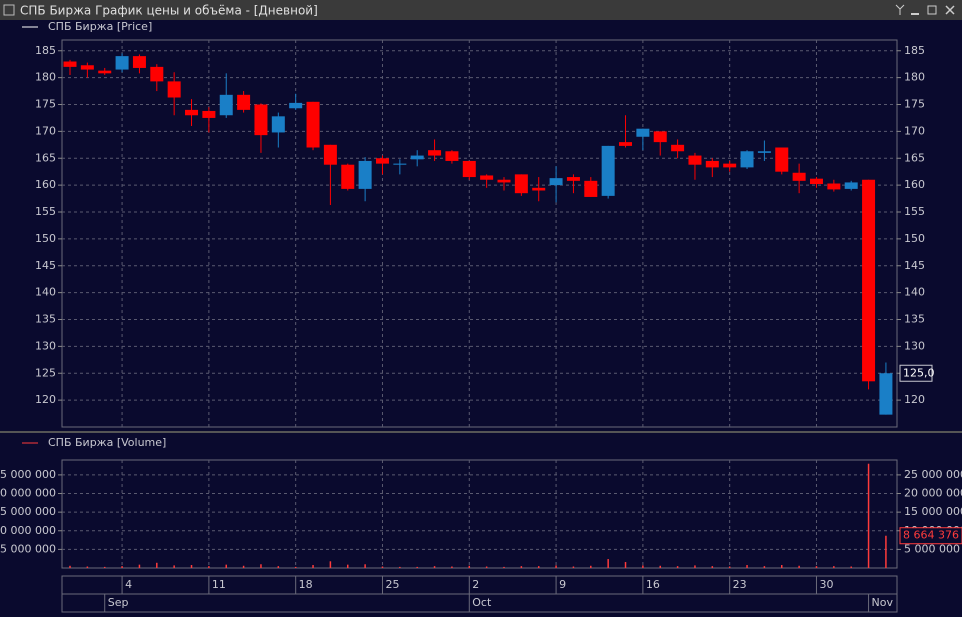 Image resolution: width=962 pixels, height=617 pixels. Describe the element at coordinates (481, 10) in the screenshot. I see `title-bar` at that location.